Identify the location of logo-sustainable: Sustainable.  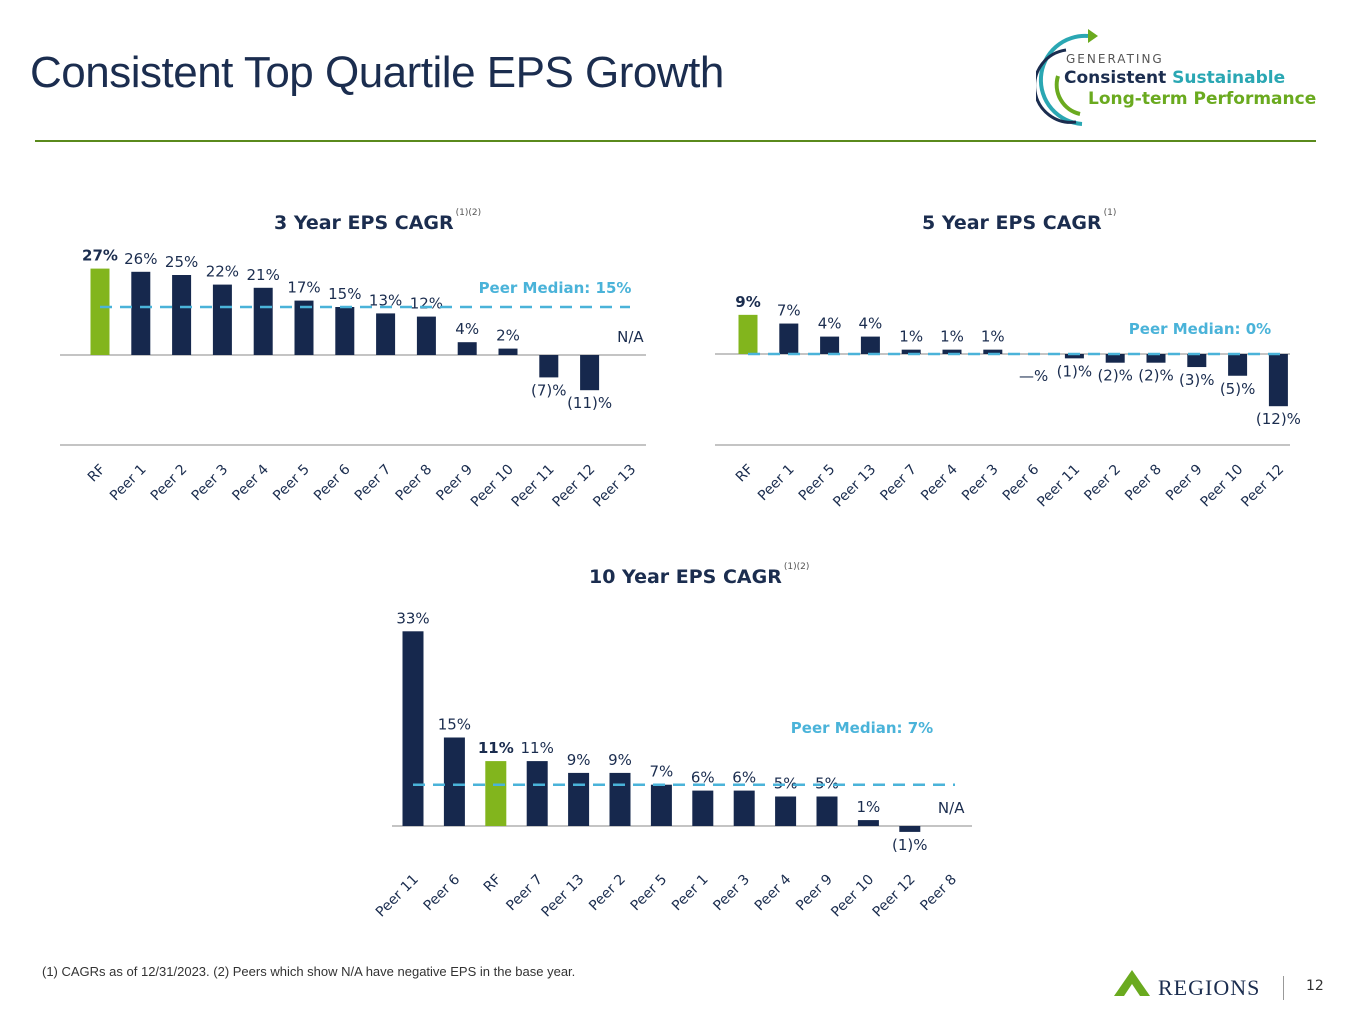
(1229, 78).